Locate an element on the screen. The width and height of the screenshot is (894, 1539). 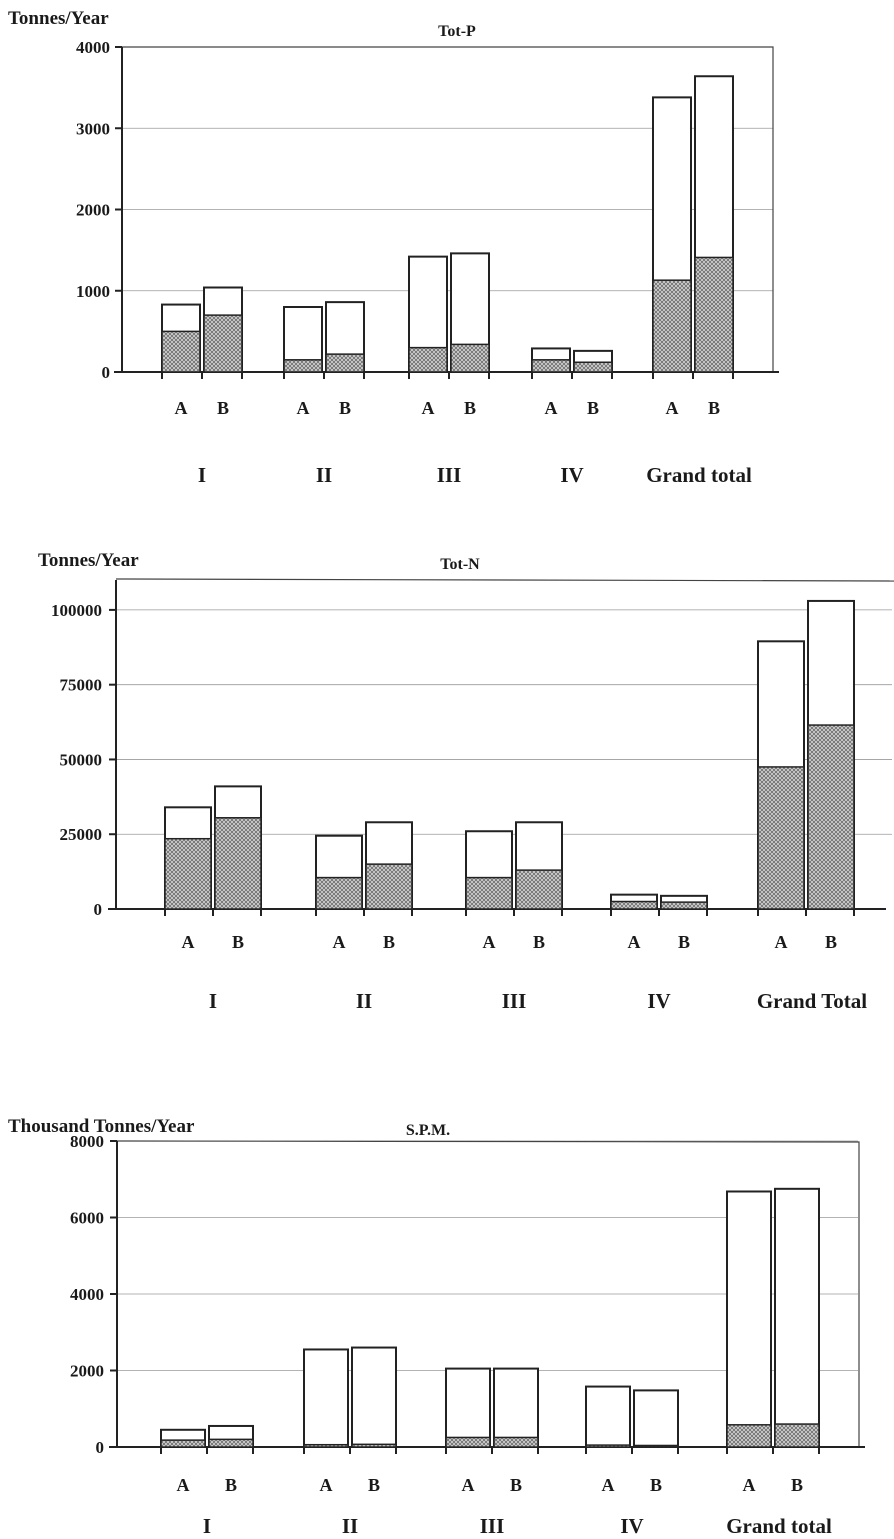
y-tick-label: 1000 is located at coordinates (93, 291).